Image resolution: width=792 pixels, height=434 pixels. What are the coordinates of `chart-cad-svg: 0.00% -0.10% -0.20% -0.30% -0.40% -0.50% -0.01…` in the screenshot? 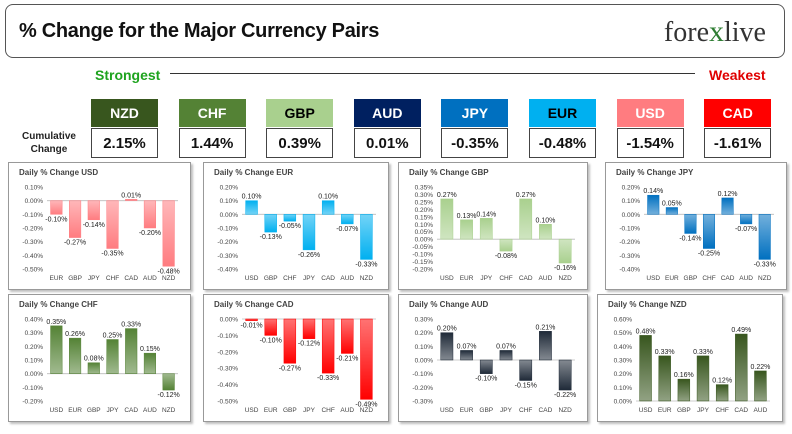 It's located at (297, 366).